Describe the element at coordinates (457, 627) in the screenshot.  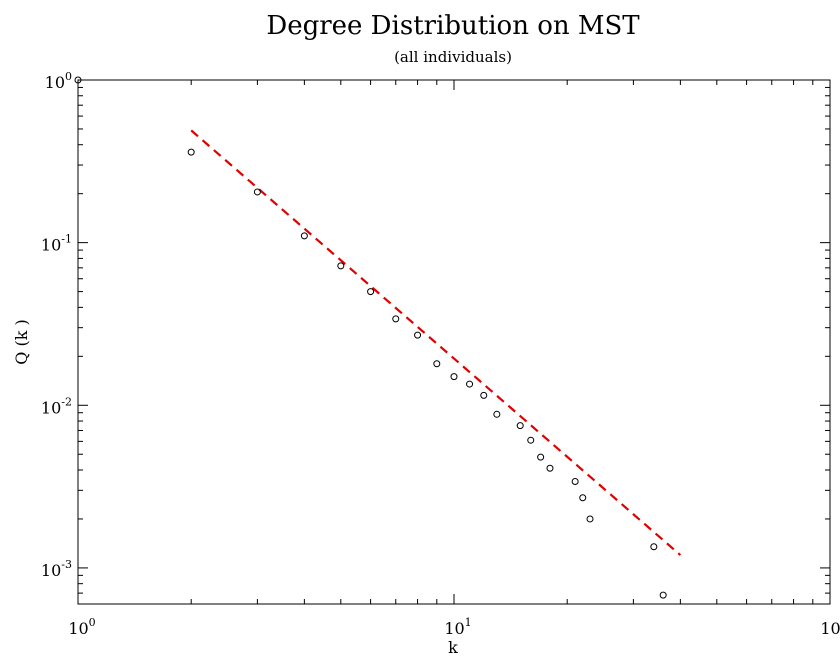
I see `x-tick-label: 10¹` at that location.